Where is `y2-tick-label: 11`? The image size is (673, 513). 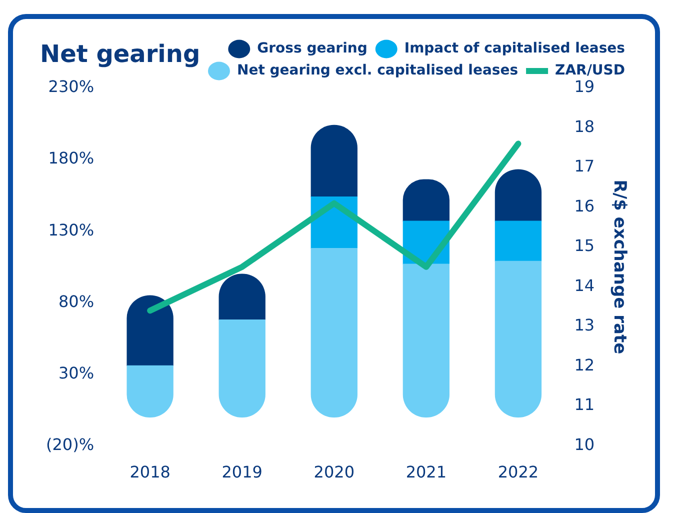
y2-tick-label: 11 is located at coordinates (584, 404).